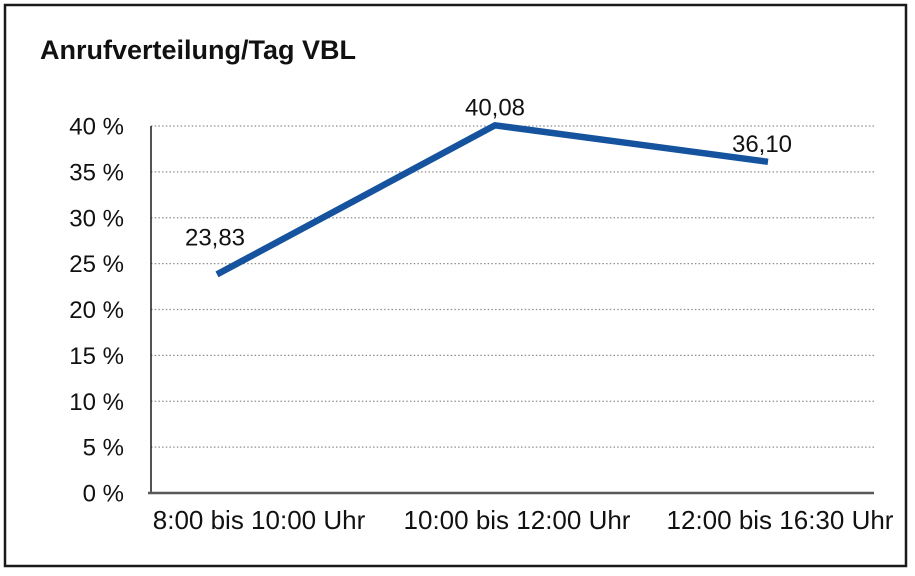  I want to click on x-axis-tick-label: 12:00 bis 16:30 Uhr, so click(780, 520).